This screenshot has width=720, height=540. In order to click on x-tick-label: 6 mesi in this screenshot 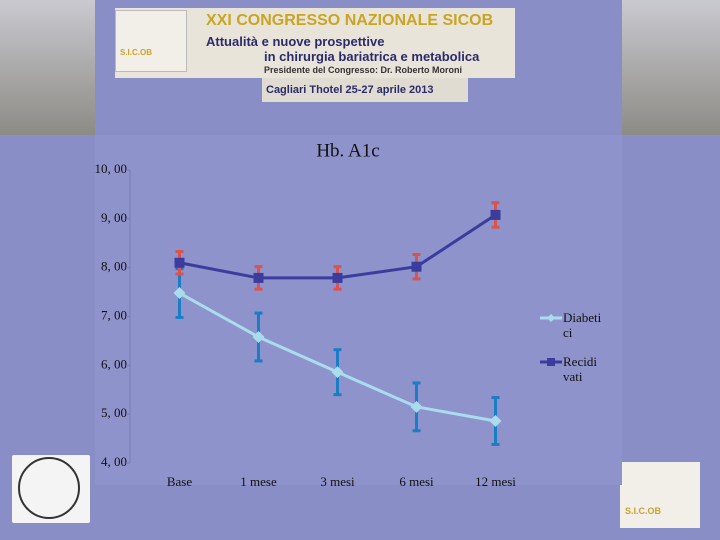, I will do `click(416, 481)`.